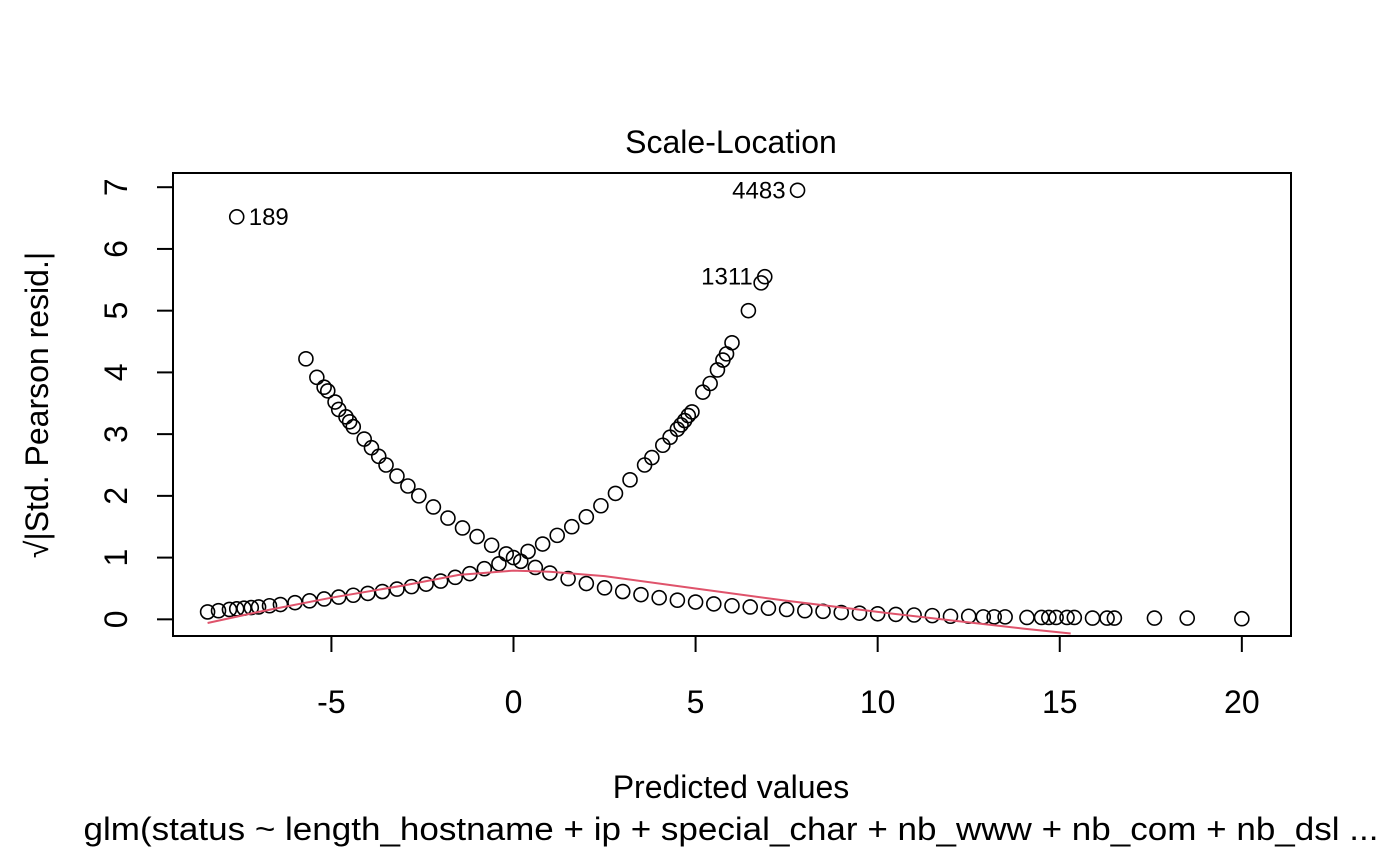  I want to click on y-axis-label: √|Std. Pearson resid.|, so click(37, 405).